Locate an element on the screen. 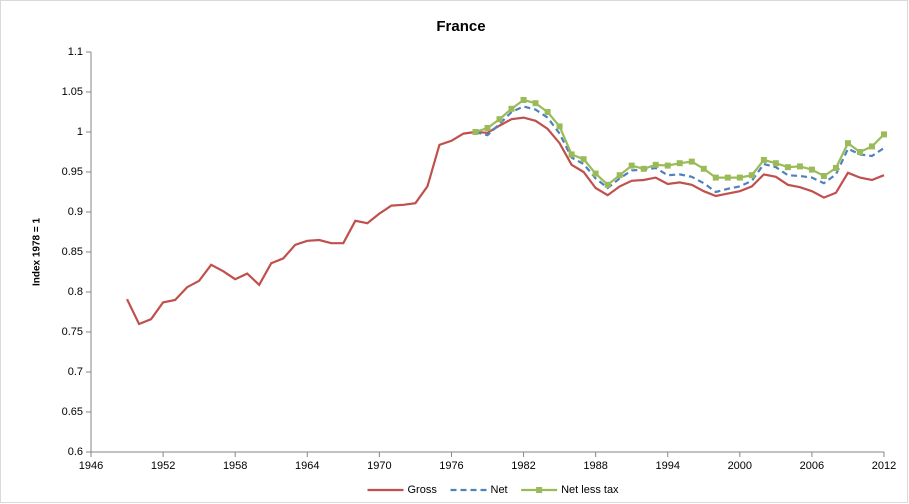  x-tick-label: 1964 is located at coordinates (307, 466).